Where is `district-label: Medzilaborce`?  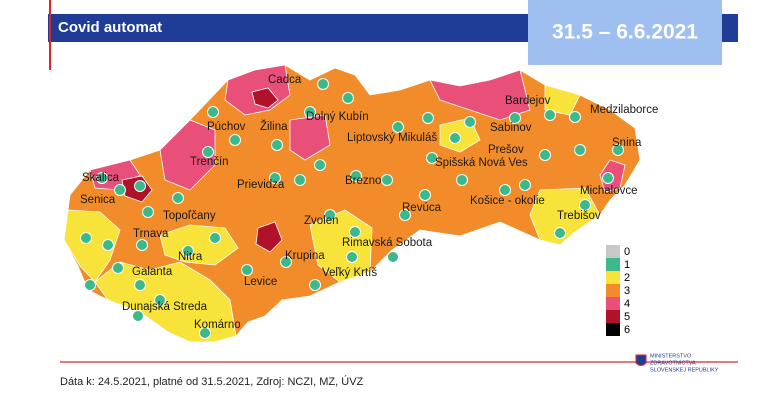 district-label: Medzilaborce is located at coordinates (624, 110).